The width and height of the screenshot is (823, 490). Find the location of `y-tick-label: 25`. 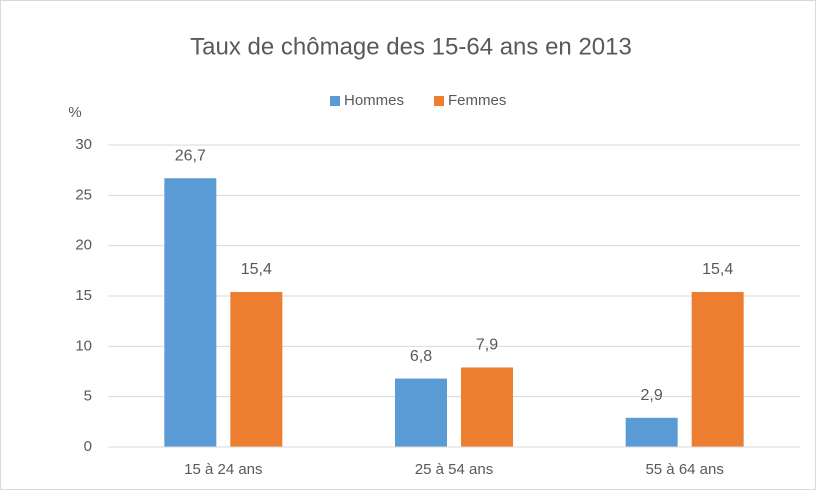

y-tick-label: 25 is located at coordinates (83, 194).